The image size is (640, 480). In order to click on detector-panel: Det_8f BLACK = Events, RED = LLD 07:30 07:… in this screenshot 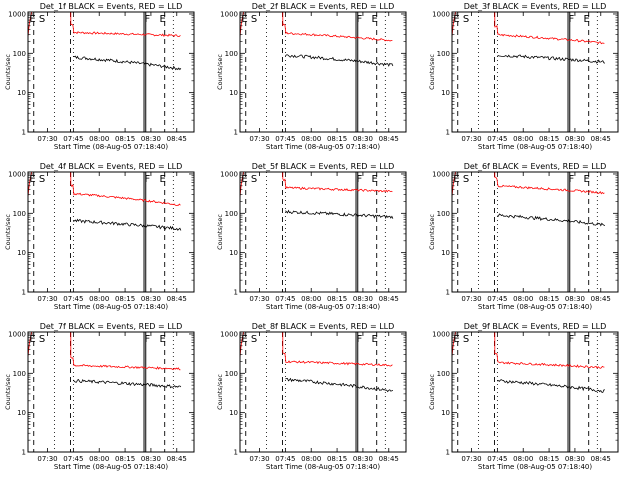, I will do `click(311, 396)`.